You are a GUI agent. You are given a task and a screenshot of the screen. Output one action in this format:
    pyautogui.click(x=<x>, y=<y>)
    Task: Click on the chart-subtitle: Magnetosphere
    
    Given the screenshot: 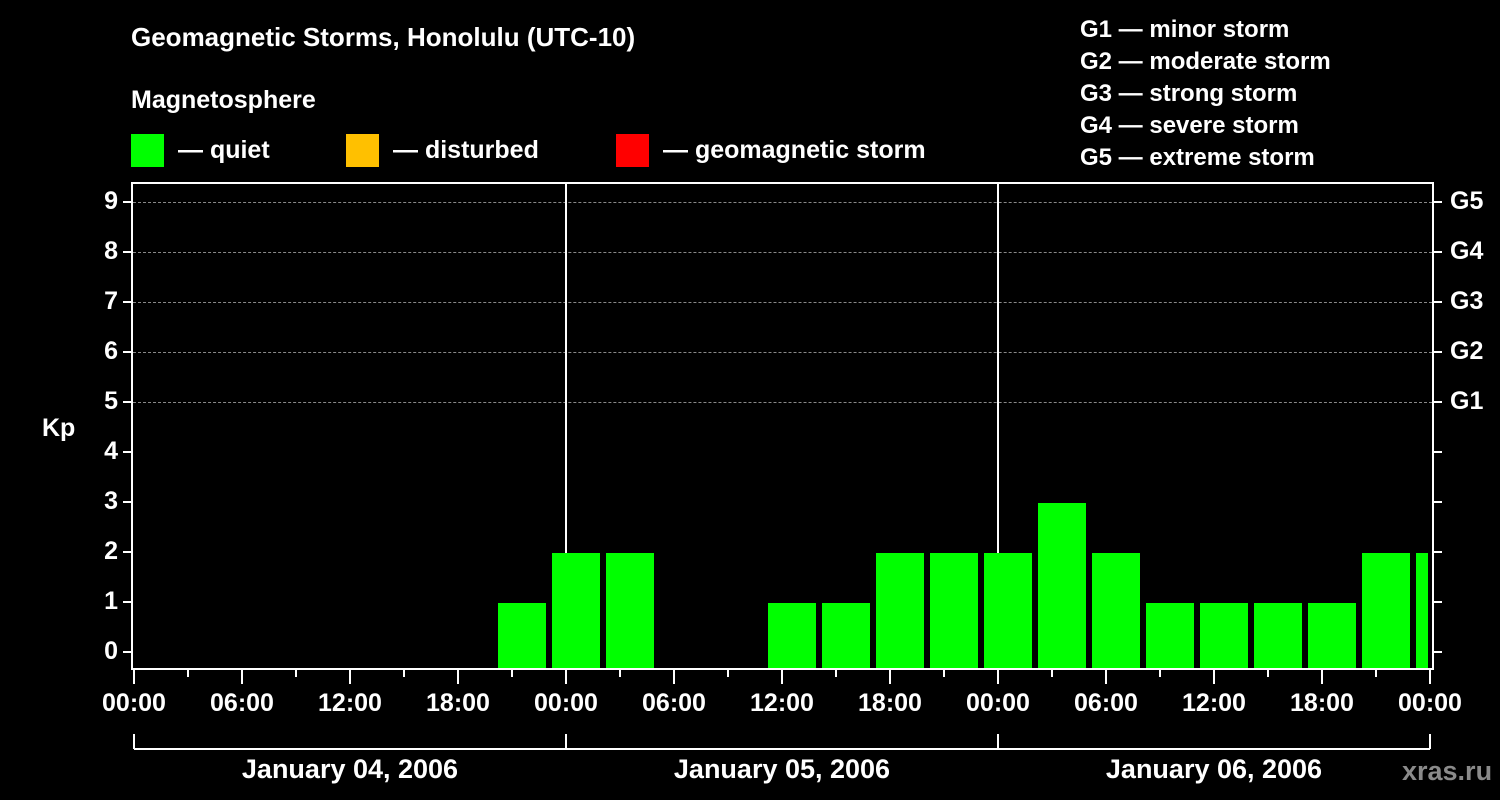 What is the action you would take?
    pyautogui.click(x=223, y=100)
    